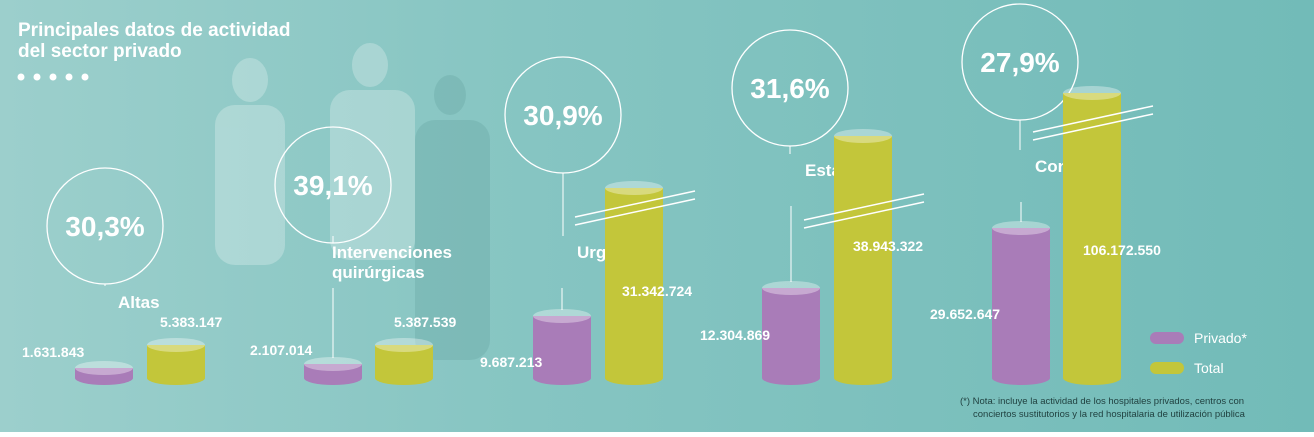 The image size is (1314, 437). I want to click on total-value: 5.387.539, so click(425, 322).